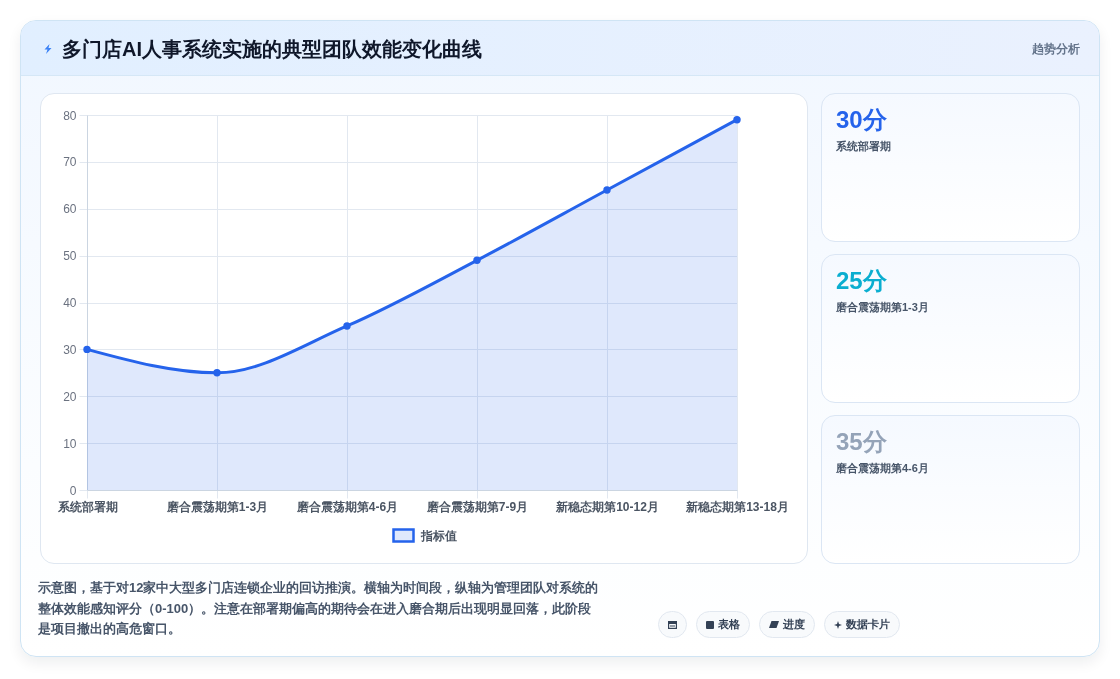  Describe the element at coordinates (477, 506) in the screenshot. I see `x-tick-label: 磨合震荡期第7-9月` at that location.